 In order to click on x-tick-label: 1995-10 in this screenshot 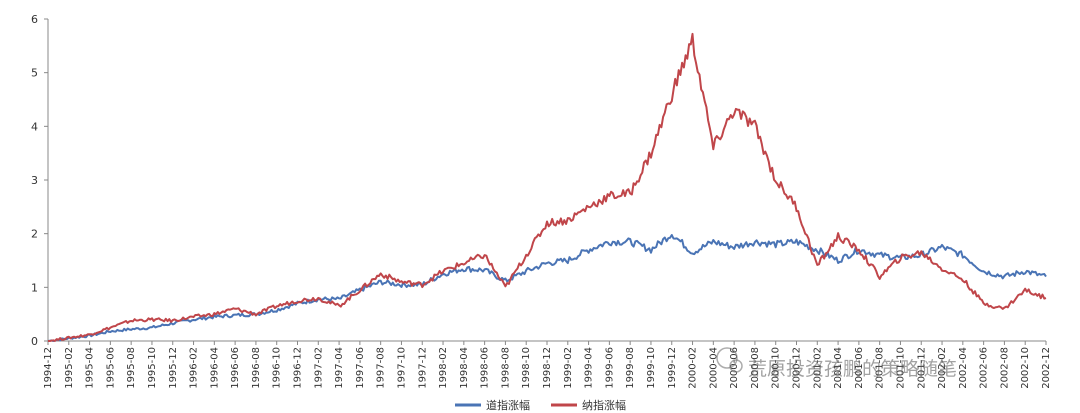, I will do `click(152, 368)`.